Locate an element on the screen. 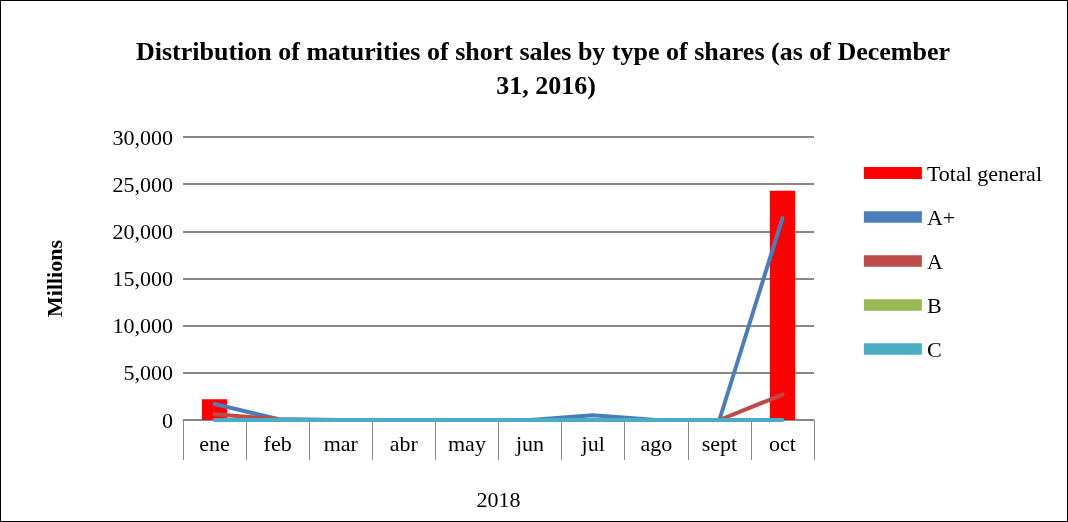  x-tick-label: jun is located at coordinates (529, 443).